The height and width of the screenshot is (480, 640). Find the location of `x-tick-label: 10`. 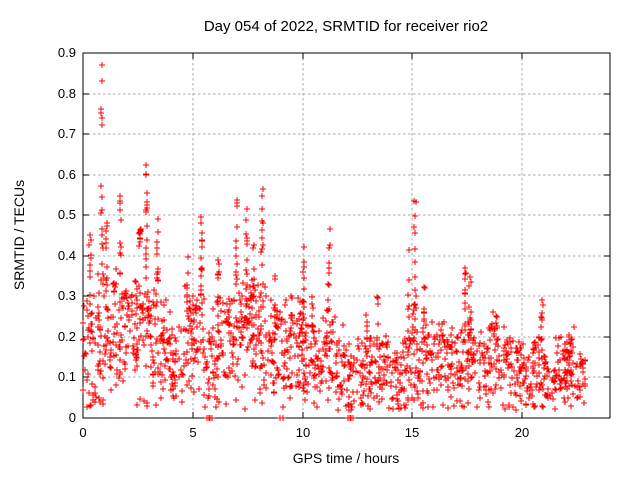

x-tick-label: 10 is located at coordinates (303, 432).